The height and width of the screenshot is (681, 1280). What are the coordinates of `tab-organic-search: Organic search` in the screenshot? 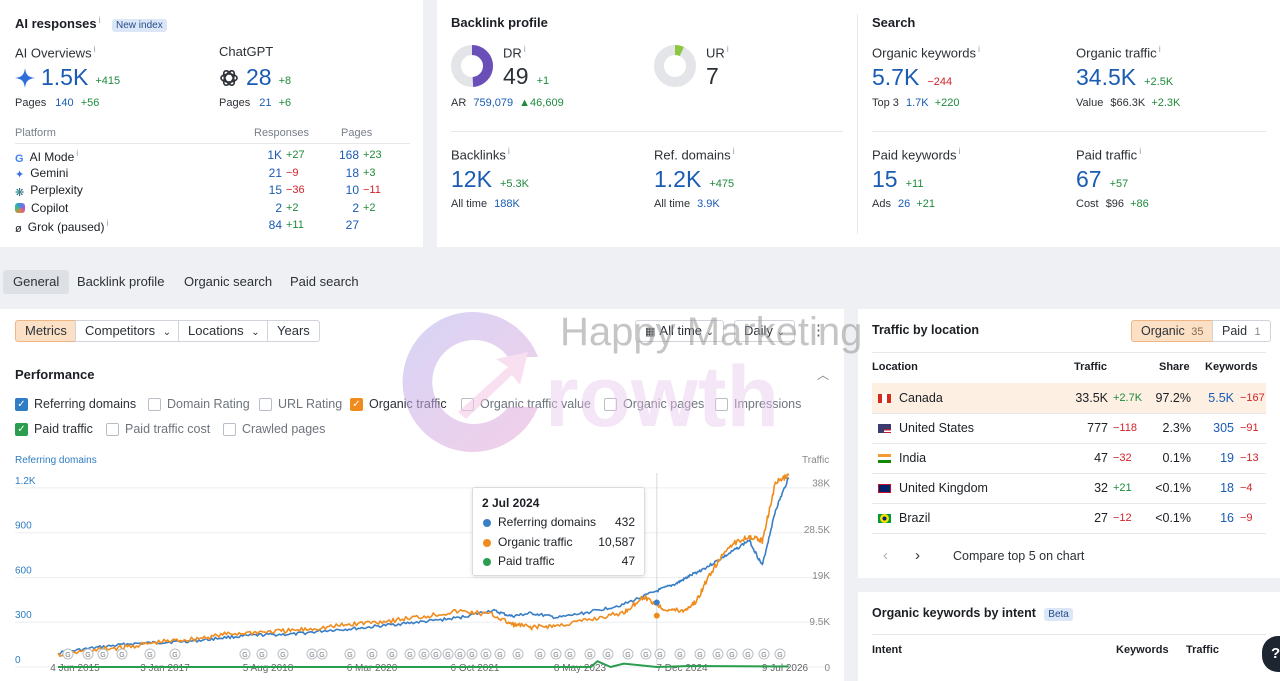 It's located at (228, 281).